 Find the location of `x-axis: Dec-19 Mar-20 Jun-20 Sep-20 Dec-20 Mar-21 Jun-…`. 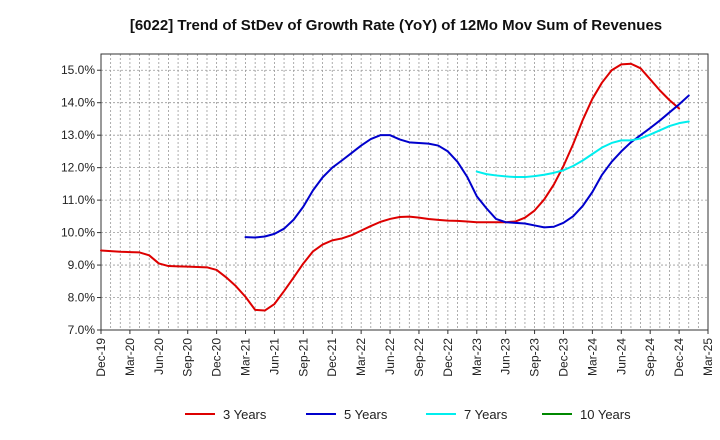

x-axis: Dec-19 Mar-20 Jun-20 Sep-20 Dec-20 Mar-21 Jun-… is located at coordinates (404, 353).